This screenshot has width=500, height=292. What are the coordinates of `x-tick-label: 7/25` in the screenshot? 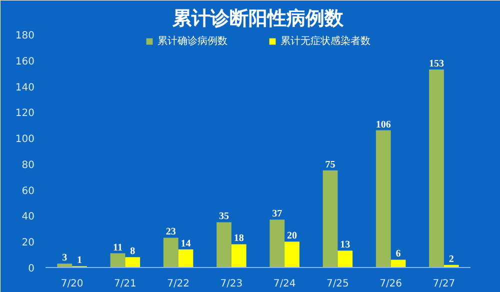 It's located at (337, 284).